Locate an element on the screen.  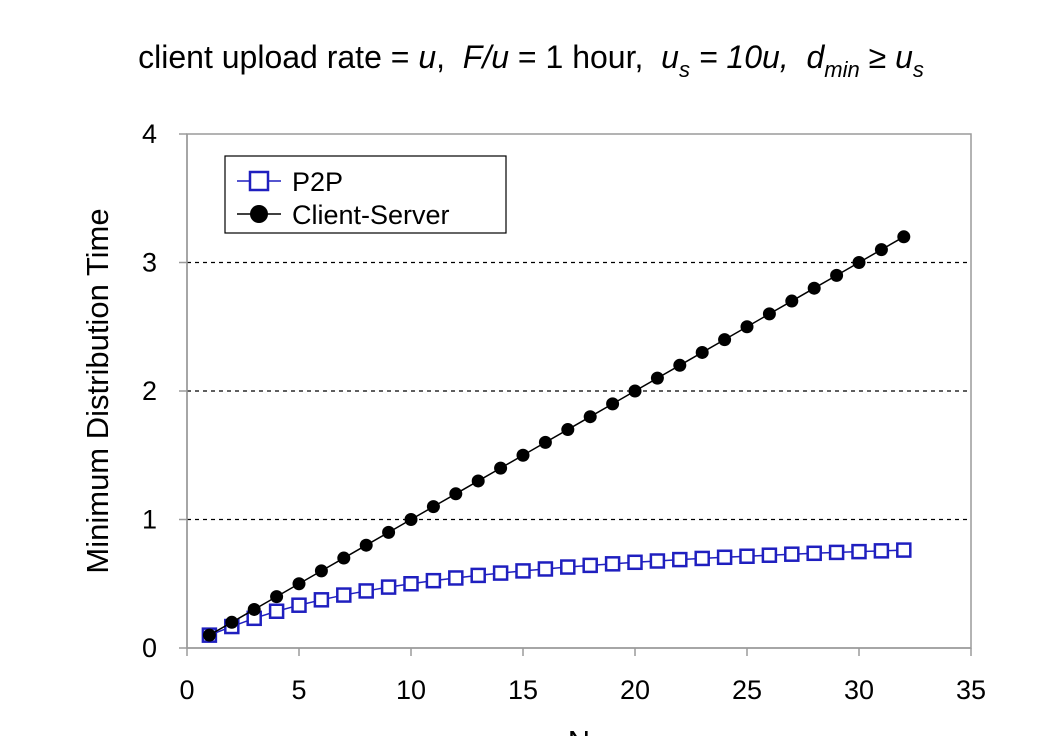
series-p2p is located at coordinates (556, 592).